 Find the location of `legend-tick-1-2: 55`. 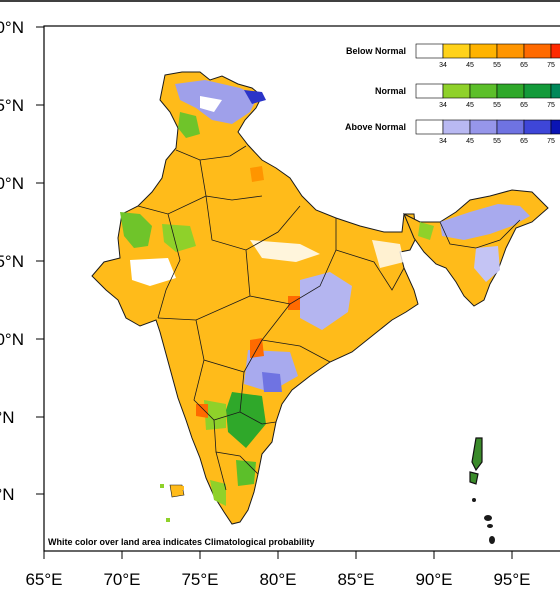

legend-tick-1-2: 55 is located at coordinates (497, 105).